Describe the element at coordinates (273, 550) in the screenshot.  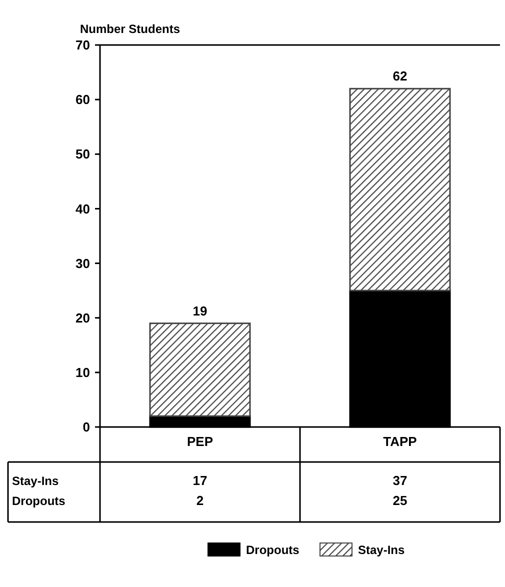
I see `legend-label: Dropouts` at that location.